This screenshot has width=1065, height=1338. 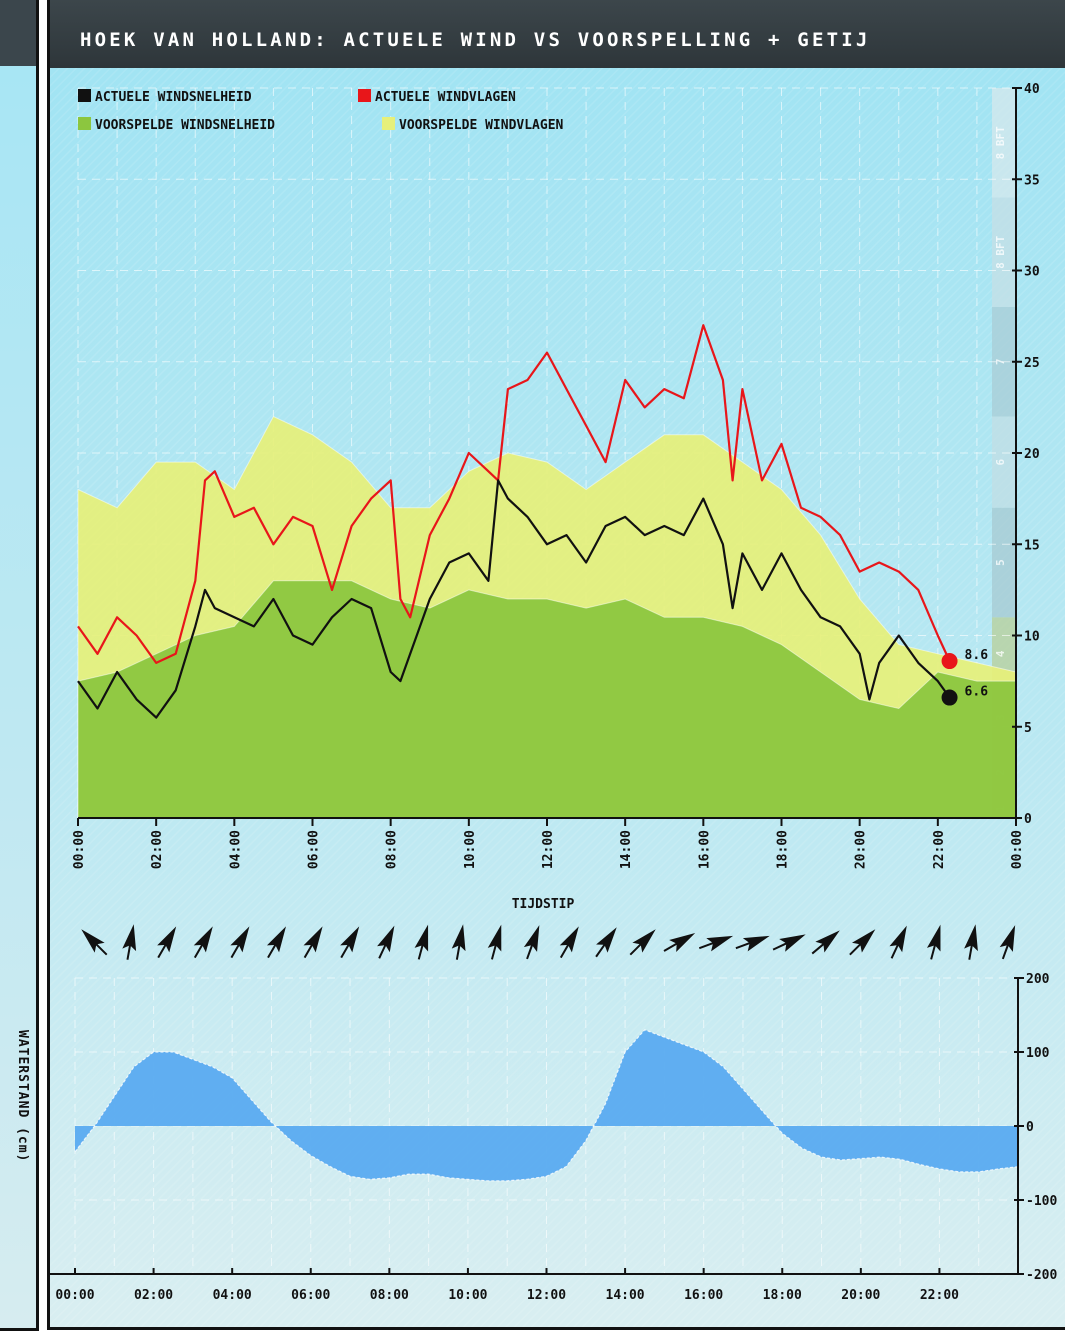 I want to click on tide-y-tick-label: -100, so click(x=1041, y=1201).